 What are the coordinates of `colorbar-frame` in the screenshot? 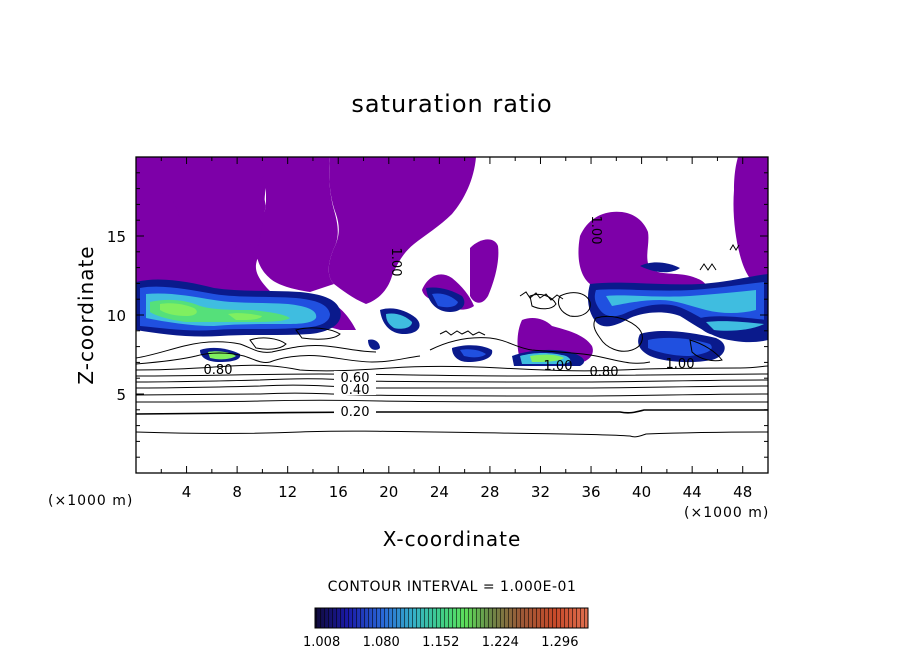 It's located at (451, 618).